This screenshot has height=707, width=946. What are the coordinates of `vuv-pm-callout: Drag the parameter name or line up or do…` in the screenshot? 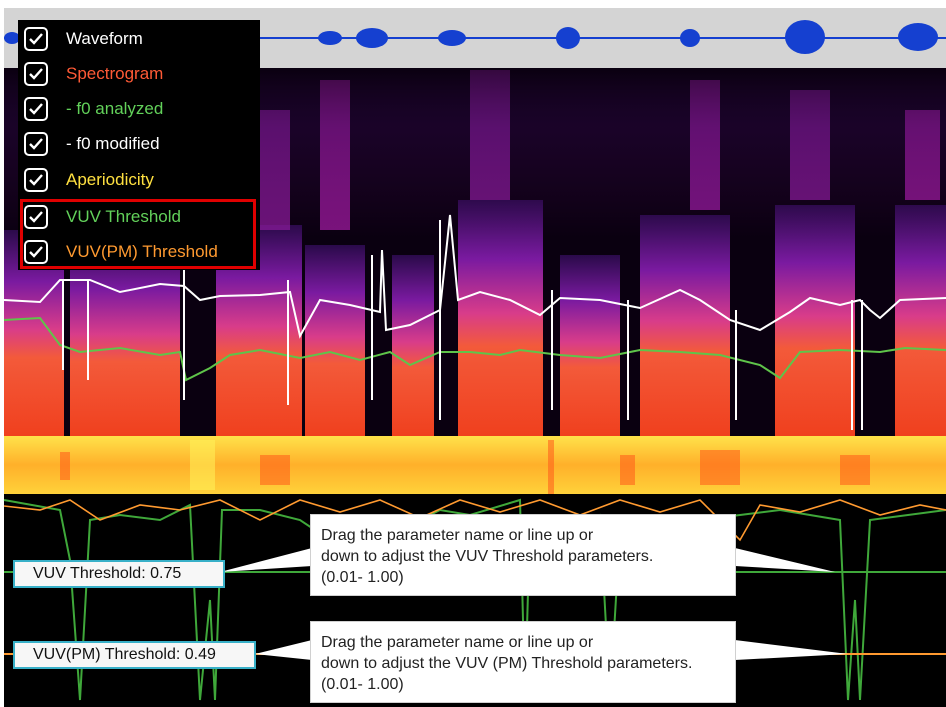 It's located at (523, 662).